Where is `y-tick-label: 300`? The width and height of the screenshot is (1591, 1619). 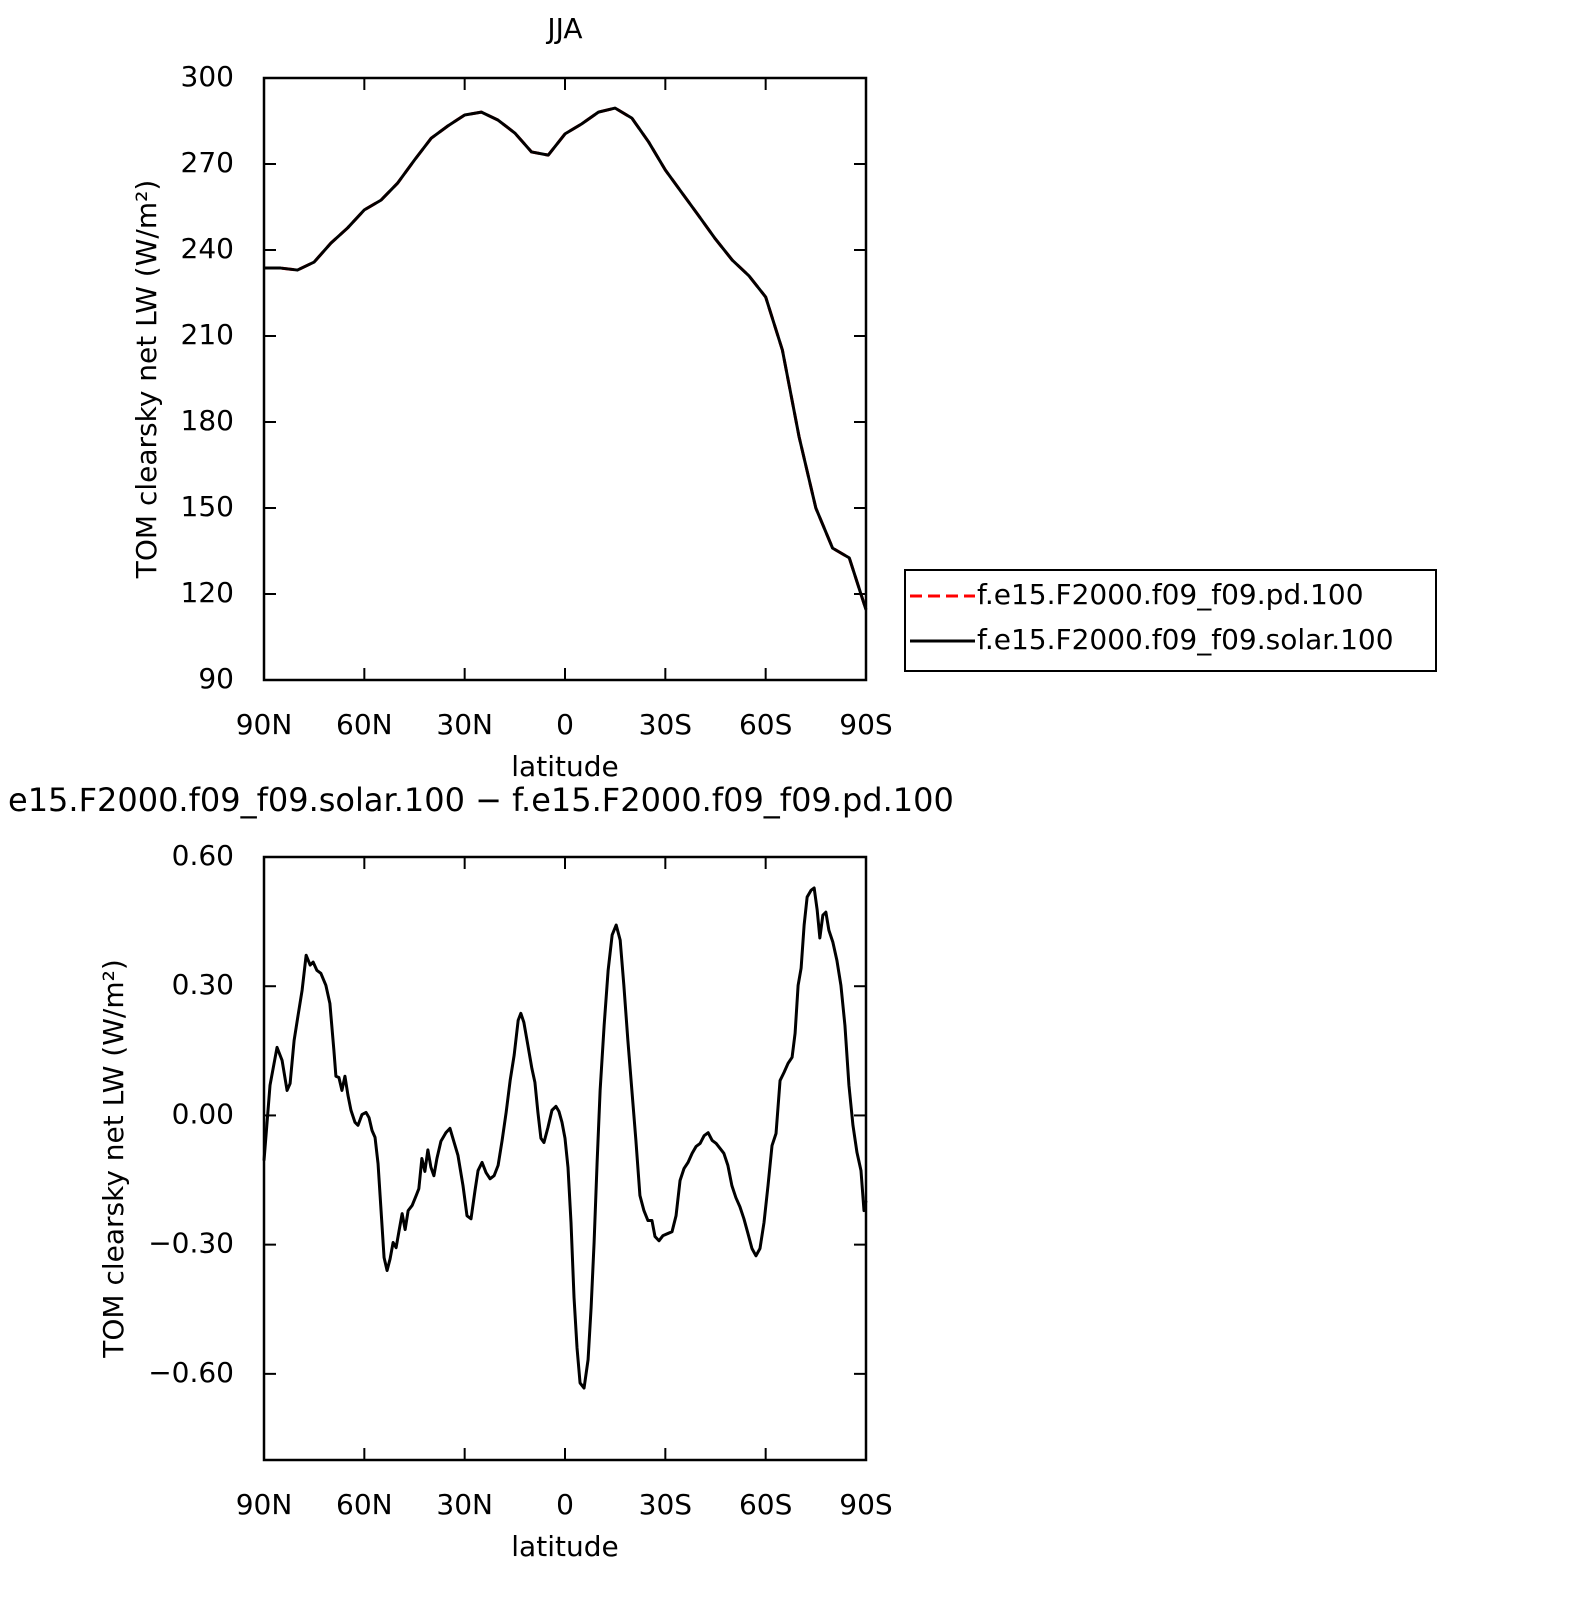
y-tick-label: 300 is located at coordinates (207, 76).